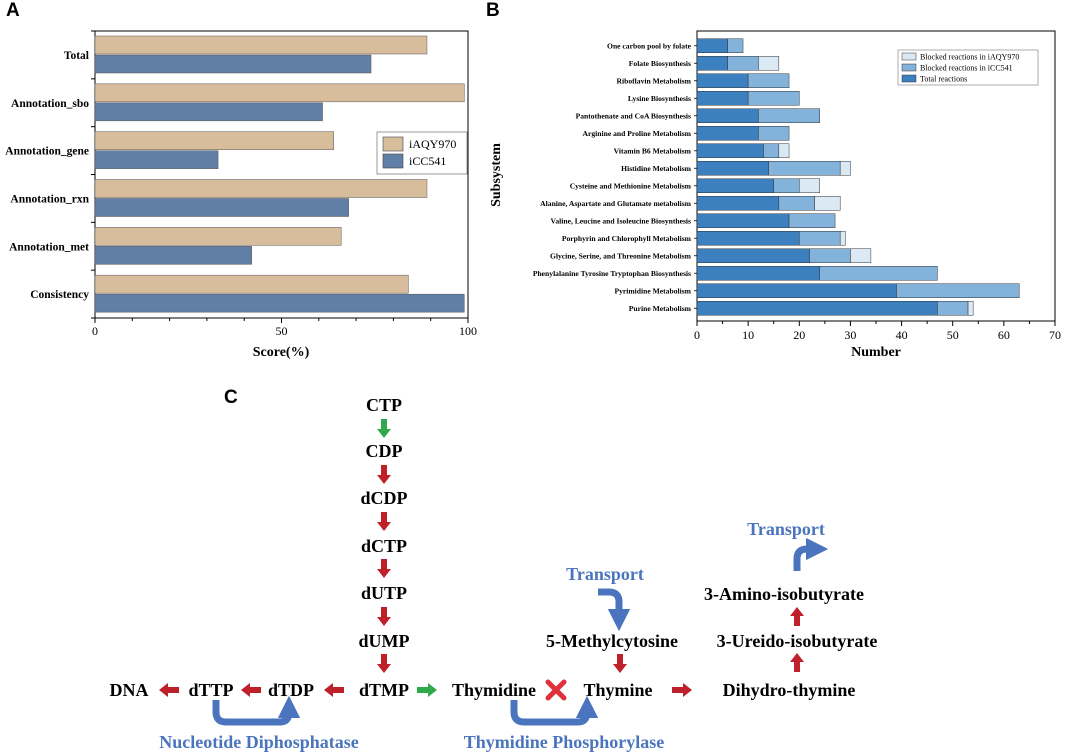 This screenshot has height=753, width=1065. I want to click on legend-label-blocked-icc541: Blocked reactions in iCC541, so click(966, 68).